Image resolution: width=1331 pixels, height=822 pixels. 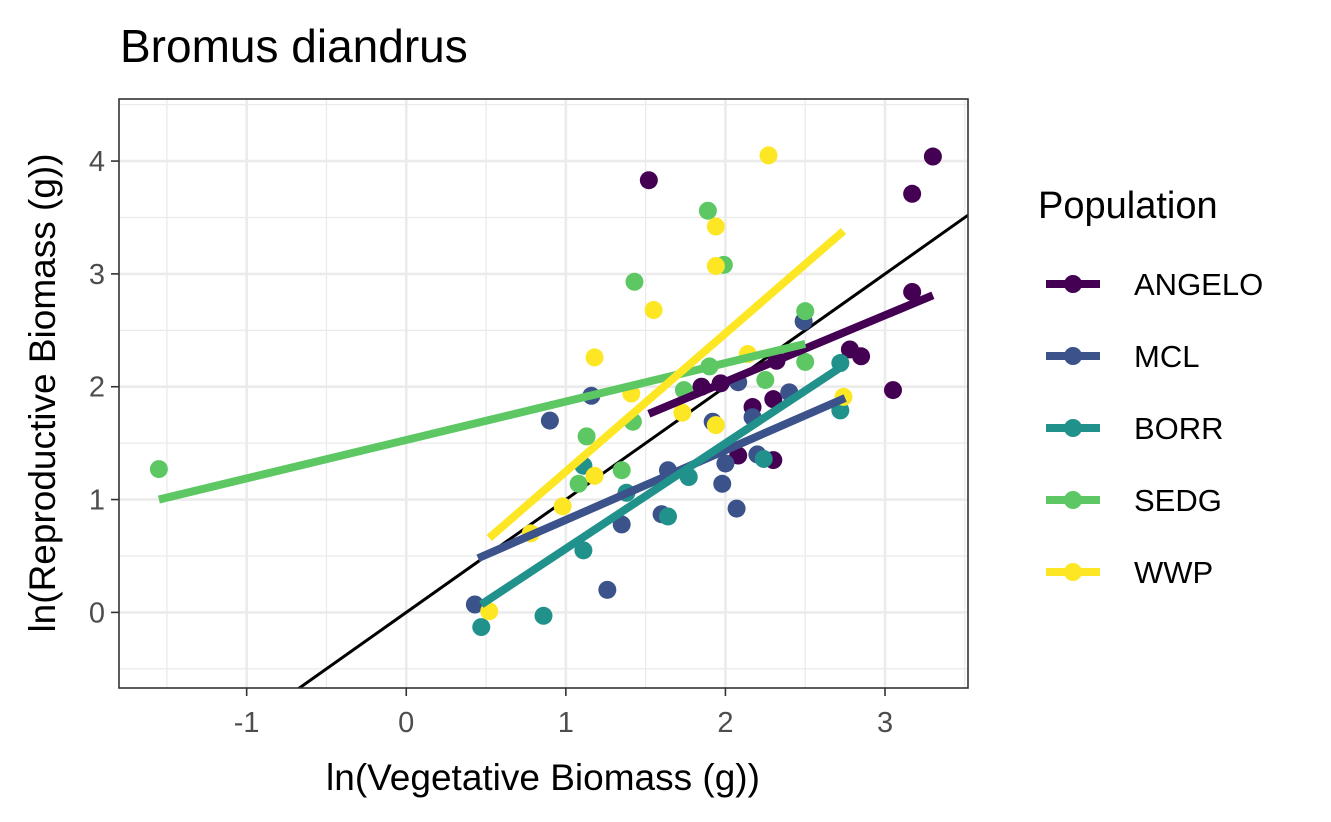 What do you see at coordinates (1198, 284) in the screenshot?
I see `legend-label: ANGELO` at bounding box center [1198, 284].